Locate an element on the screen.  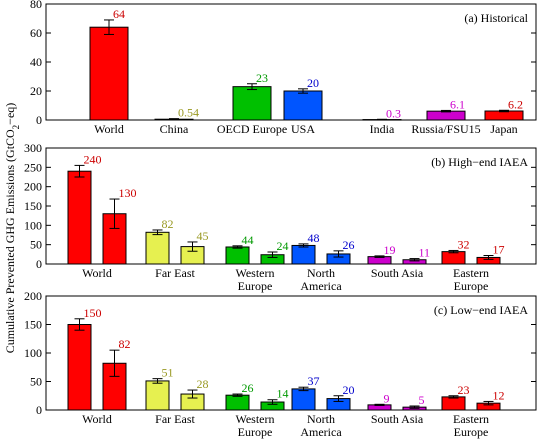
data-label-1-11: 17 is located at coordinates (499, 249).